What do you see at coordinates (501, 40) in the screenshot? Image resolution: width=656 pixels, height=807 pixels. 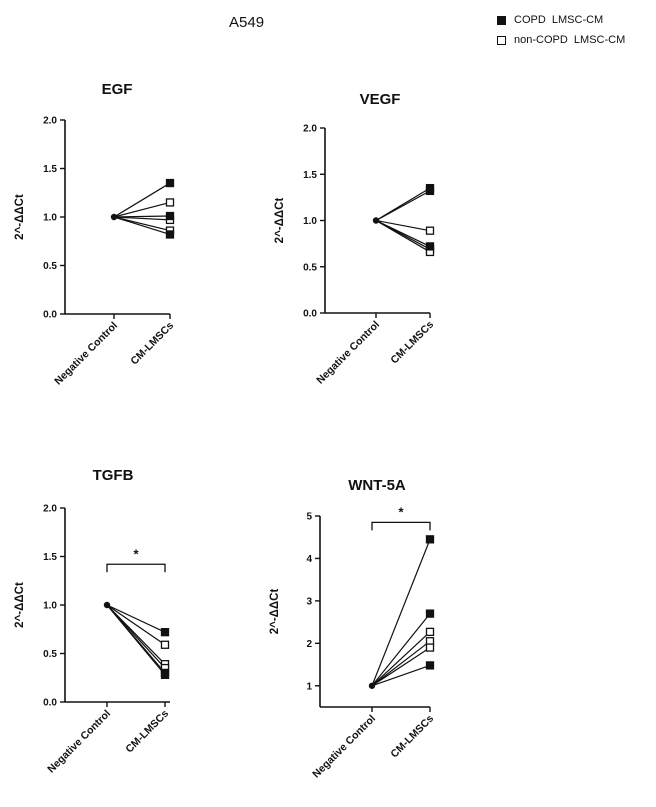 I see `open-square-icon` at bounding box center [501, 40].